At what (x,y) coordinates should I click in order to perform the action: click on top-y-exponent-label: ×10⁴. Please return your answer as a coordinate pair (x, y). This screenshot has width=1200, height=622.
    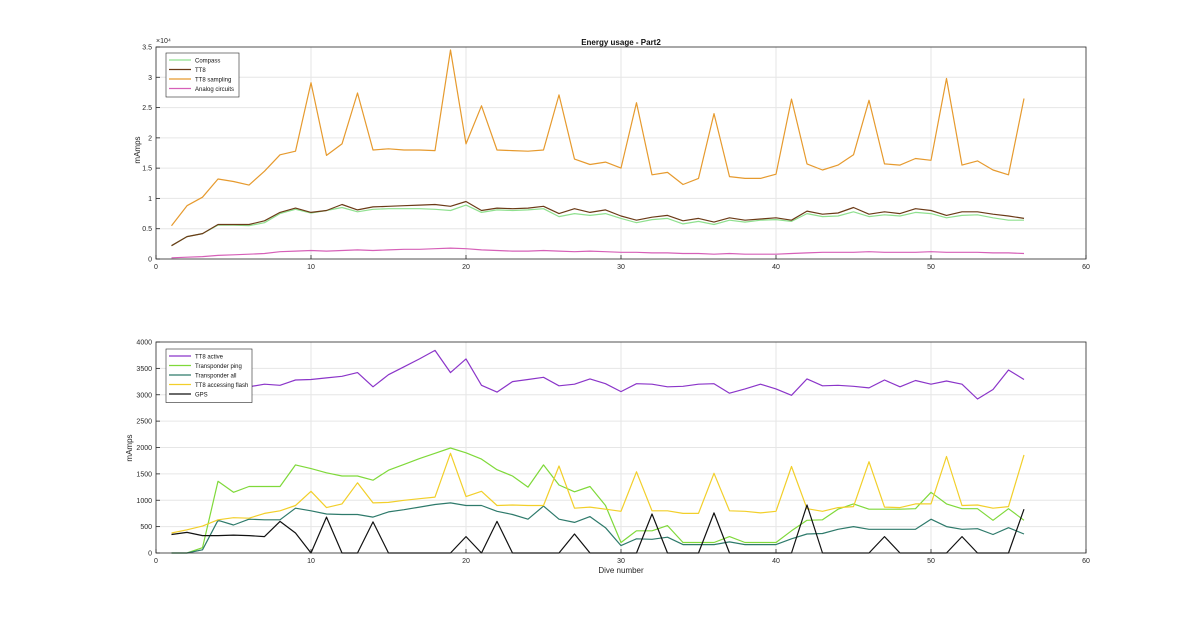
    Looking at the image, I should click on (163, 41).